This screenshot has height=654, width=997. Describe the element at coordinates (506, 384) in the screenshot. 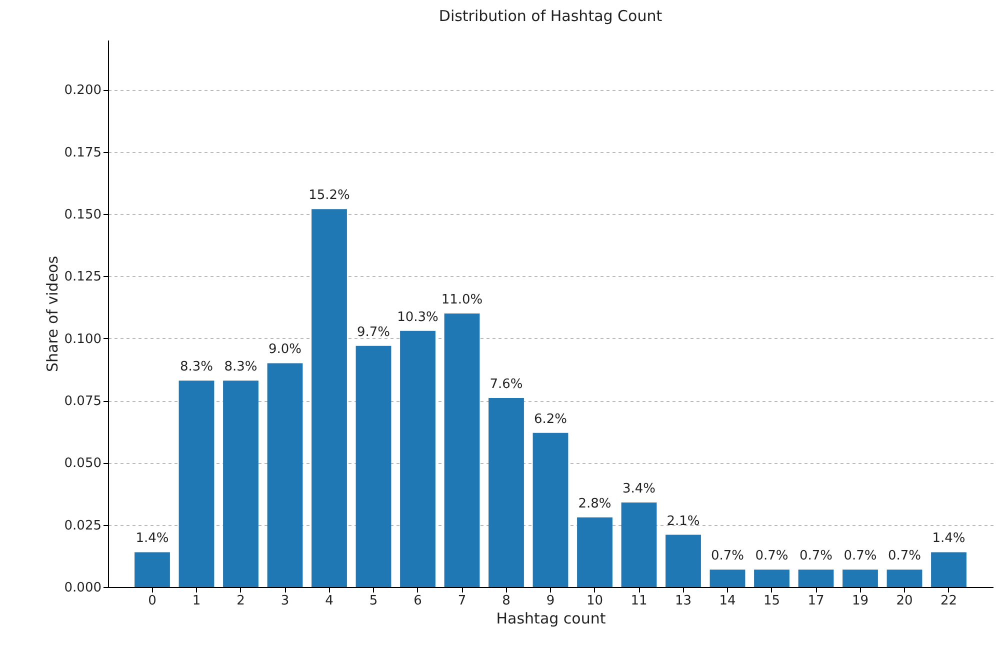

I see `data-label: 7.6%` at that location.